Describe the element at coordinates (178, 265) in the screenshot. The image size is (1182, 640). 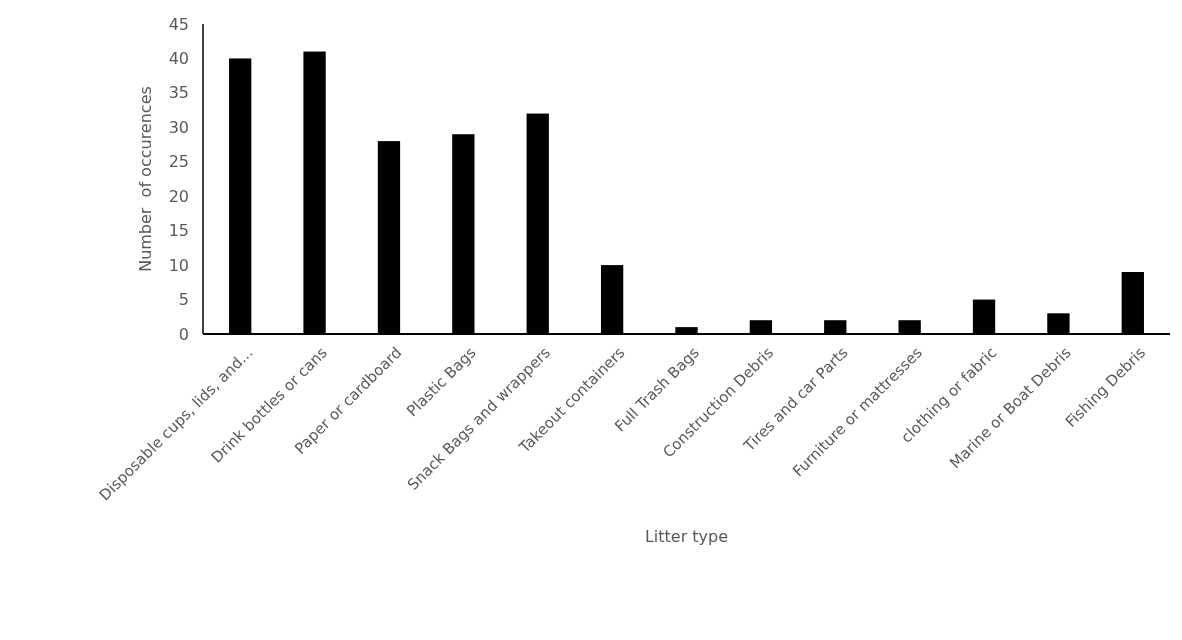
I see `y-tick-label: 10` at that location.